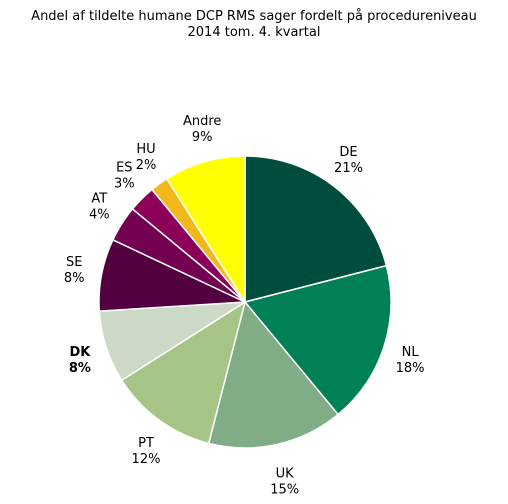 This screenshot has height=504, width=508. Describe the element at coordinates (284, 490) in the screenshot. I see `pie-value-uk: 15%` at that location.